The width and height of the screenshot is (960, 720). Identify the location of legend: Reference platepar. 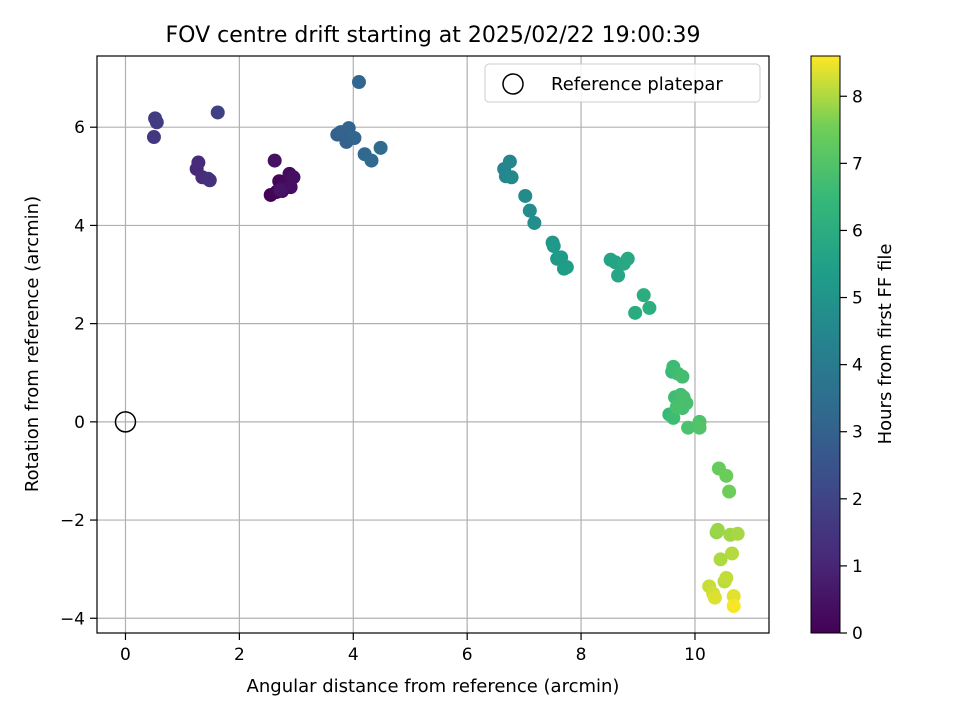
(622, 83).